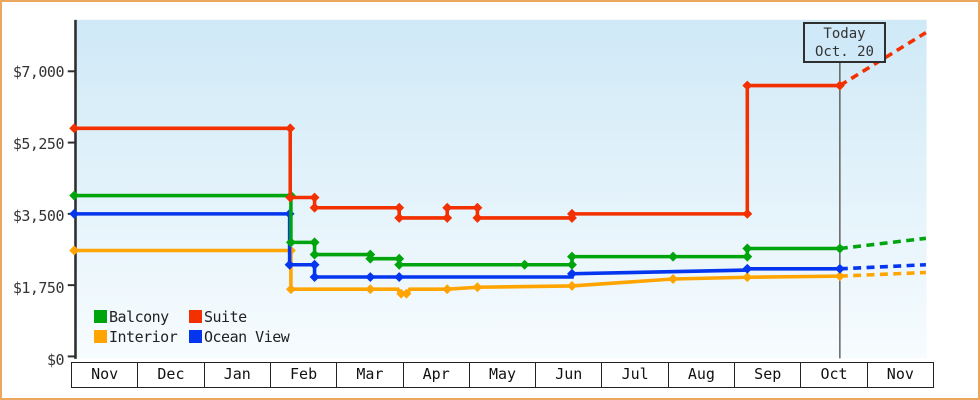  Describe the element at coordinates (55, 360) in the screenshot. I see `y-axis-label: $0` at that location.